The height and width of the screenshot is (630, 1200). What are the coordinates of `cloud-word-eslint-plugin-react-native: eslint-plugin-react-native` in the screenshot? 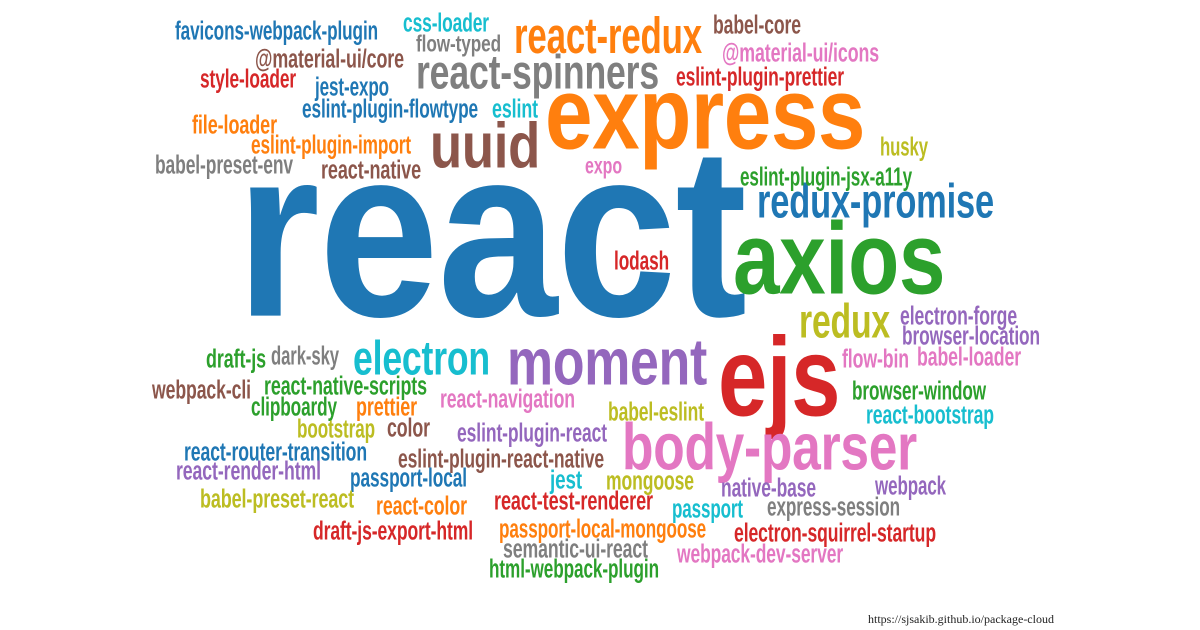 It's located at (501, 458).